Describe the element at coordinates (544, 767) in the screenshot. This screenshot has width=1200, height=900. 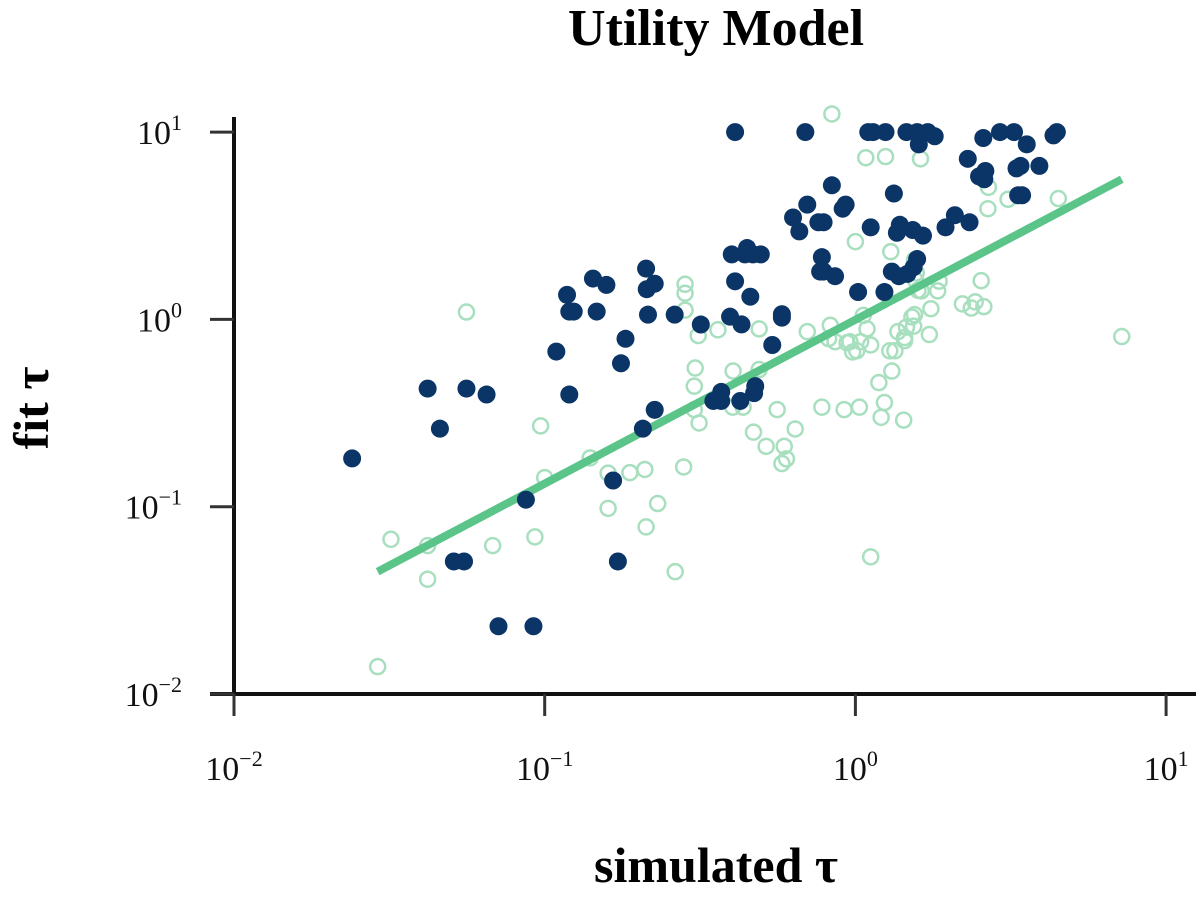
I see `x-tick-label: 10⁻¹` at that location.